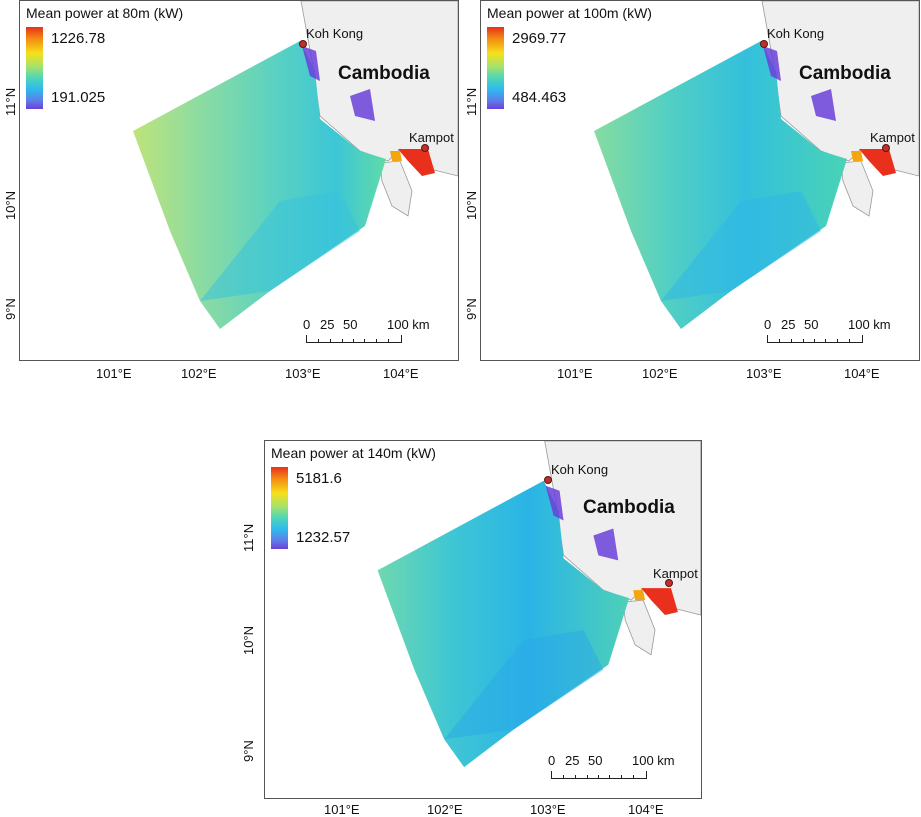 This screenshot has width=921, height=817. I want to click on legend: Mean power at 140m (kW) 5181.6 1232.57, so click(353, 497).